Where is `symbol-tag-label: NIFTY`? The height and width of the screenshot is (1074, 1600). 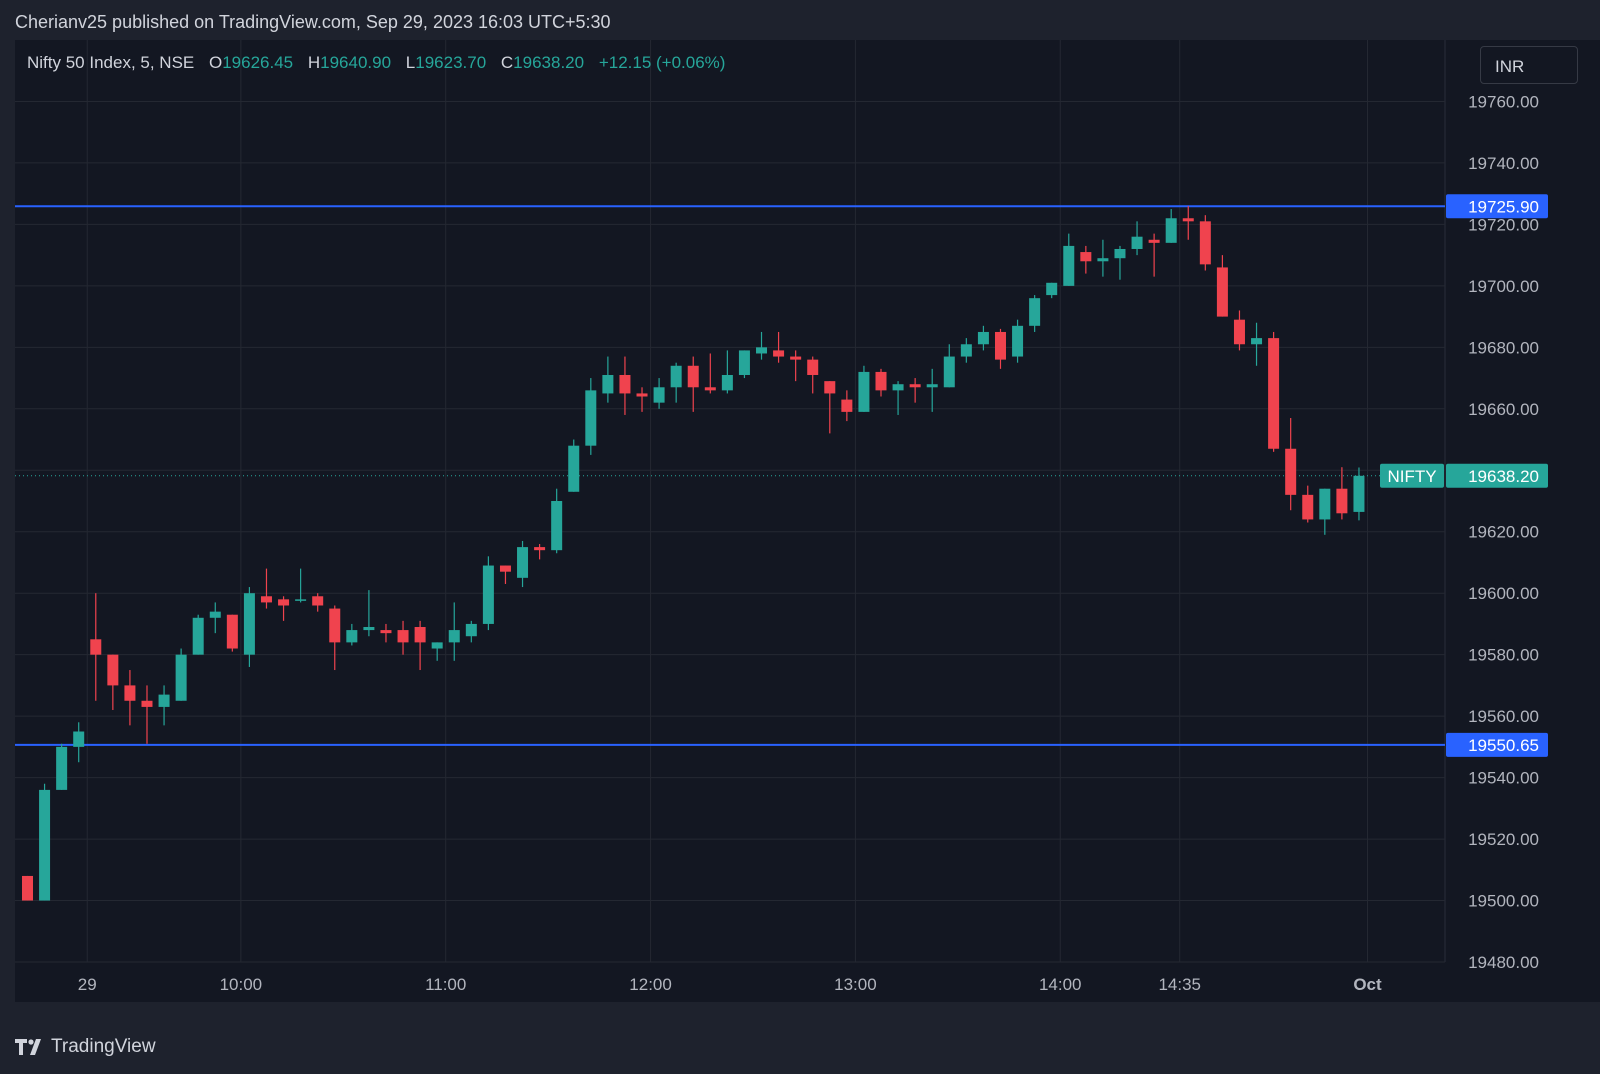 symbol-tag-label: NIFTY is located at coordinates (1411, 476).